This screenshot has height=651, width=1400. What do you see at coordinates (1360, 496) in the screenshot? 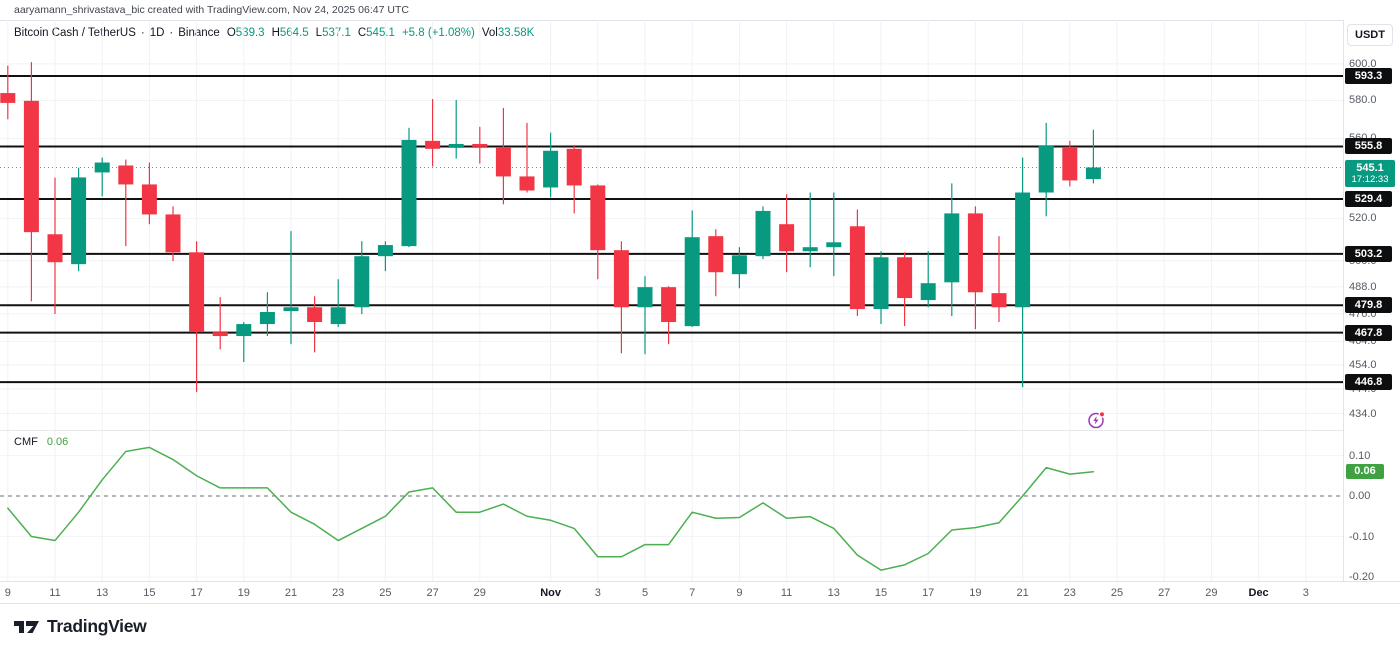
I see `indicator-tick-label: 0.00` at bounding box center [1360, 496].